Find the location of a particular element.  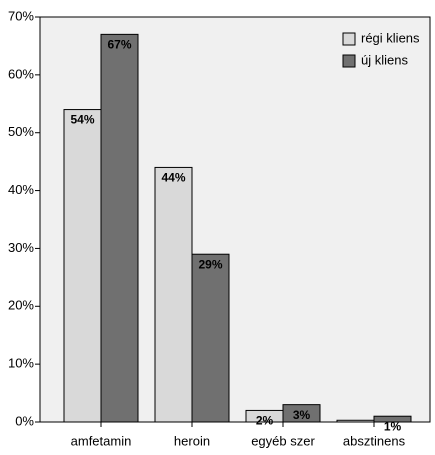

x-tick-label: amfetamin is located at coordinates (101, 440).